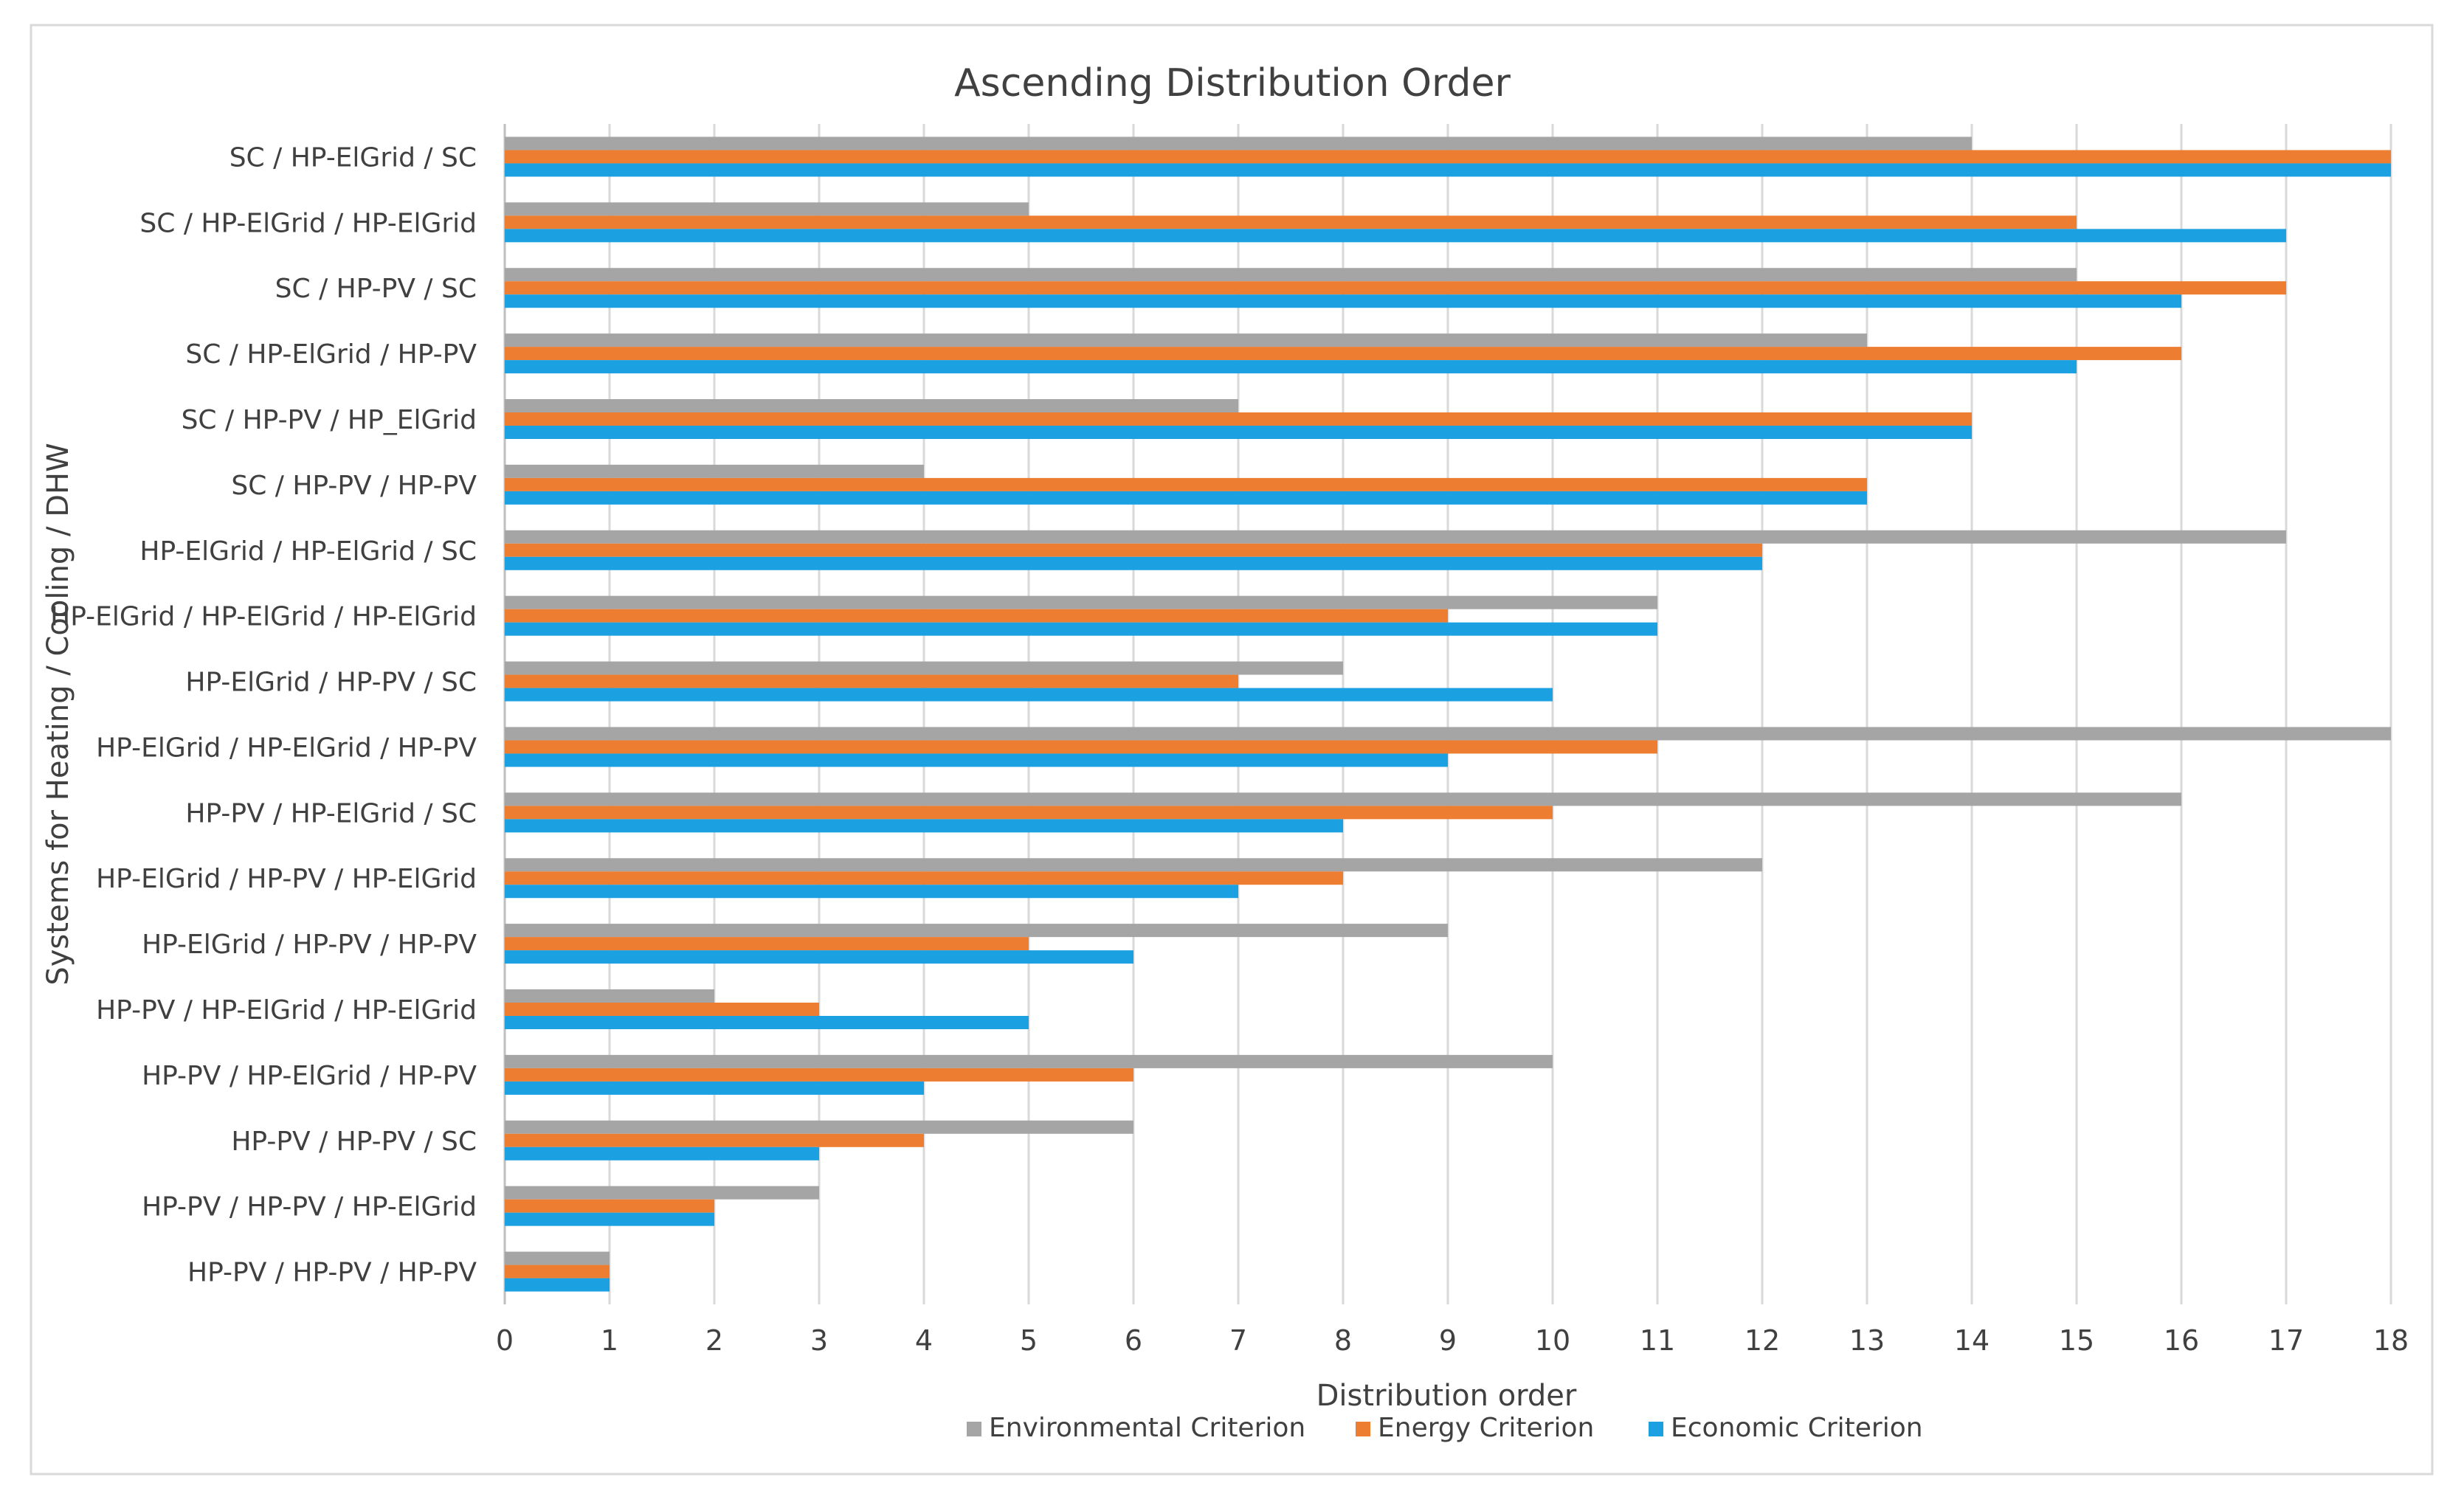  What do you see at coordinates (1486, 1428) in the screenshot?
I see `legend-label: Energy Criterion` at bounding box center [1486, 1428].